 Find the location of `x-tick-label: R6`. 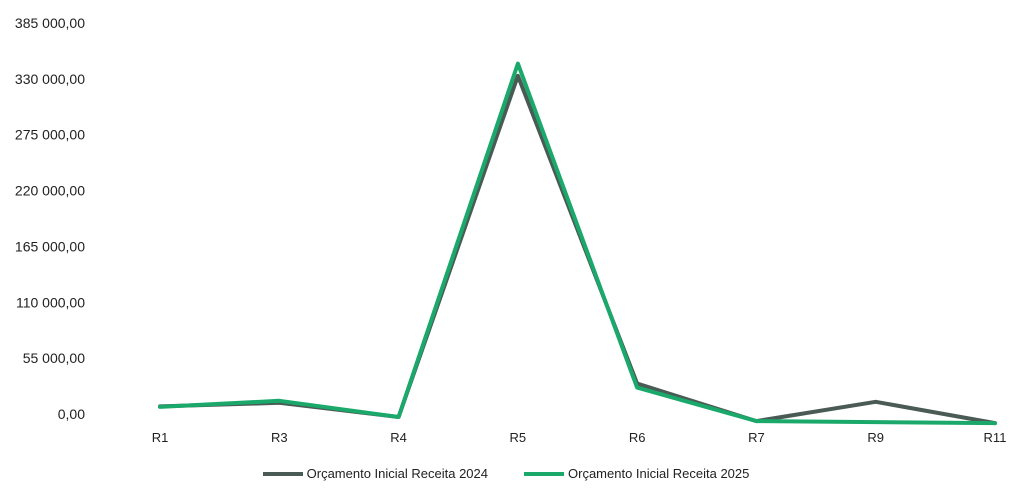

x-tick-label: R6 is located at coordinates (637, 437).